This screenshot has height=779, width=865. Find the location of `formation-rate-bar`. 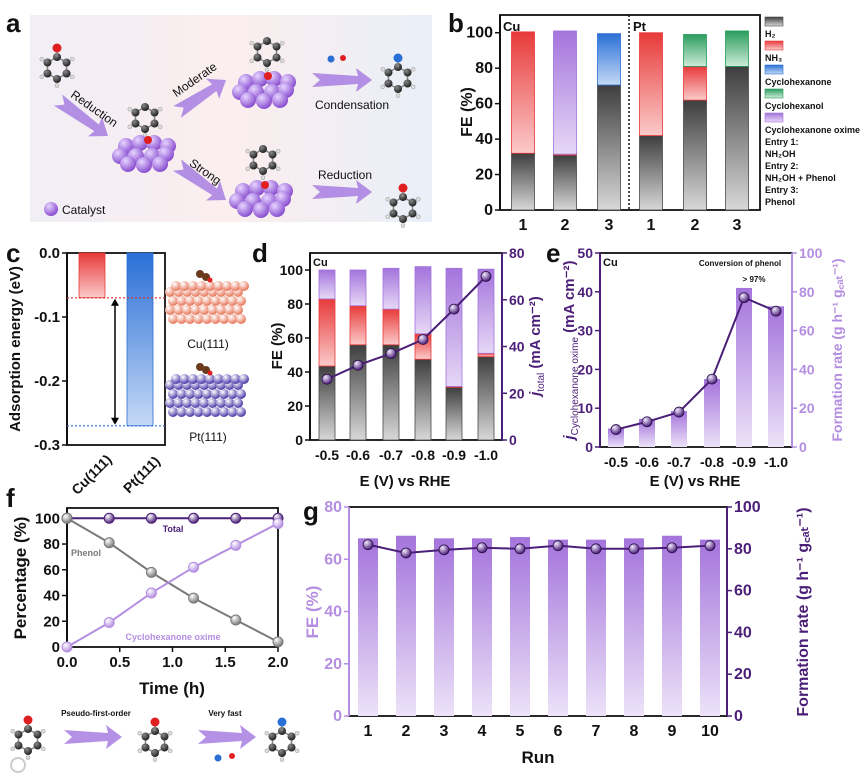

formation-rate-bar is located at coordinates (616, 437).